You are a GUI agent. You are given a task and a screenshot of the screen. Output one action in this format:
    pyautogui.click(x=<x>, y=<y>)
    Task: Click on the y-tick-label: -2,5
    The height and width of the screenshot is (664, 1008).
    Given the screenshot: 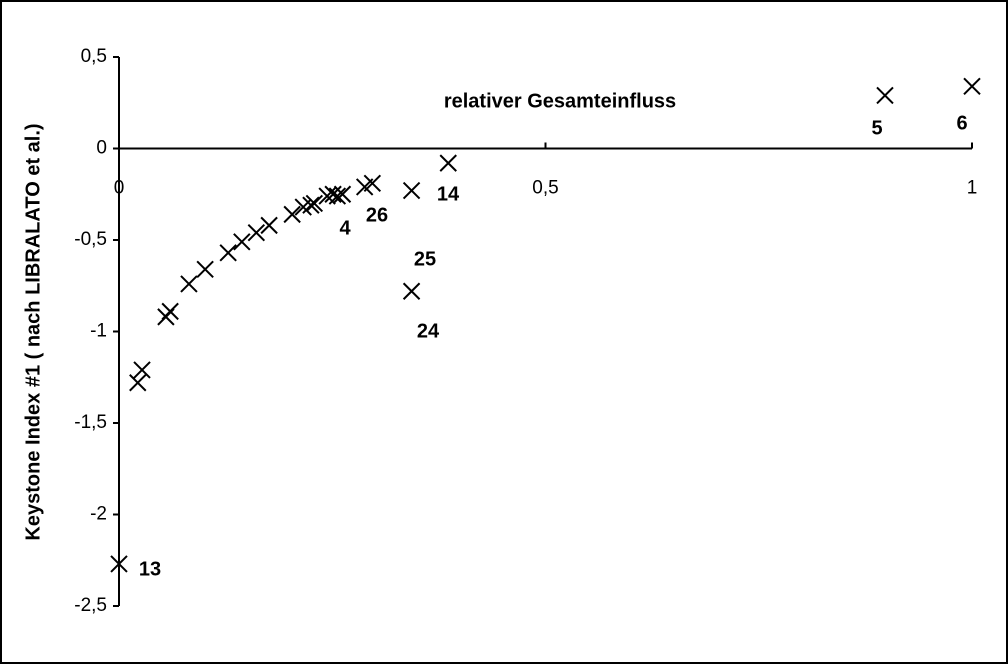 What is the action you would take?
    pyautogui.click(x=90, y=605)
    